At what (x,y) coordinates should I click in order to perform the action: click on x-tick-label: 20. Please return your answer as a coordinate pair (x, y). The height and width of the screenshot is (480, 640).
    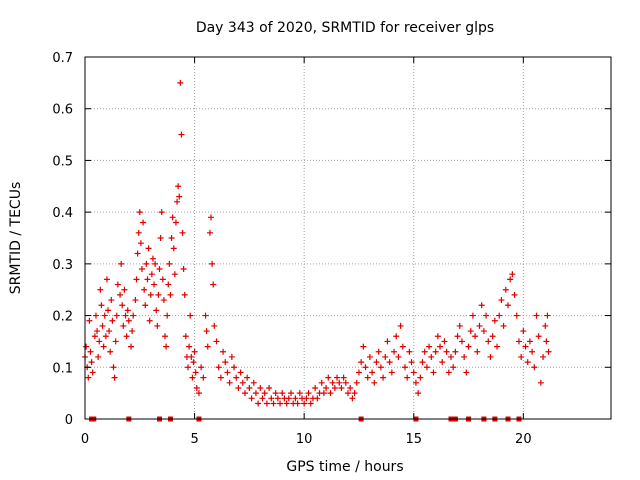
    Looking at the image, I should click on (523, 439).